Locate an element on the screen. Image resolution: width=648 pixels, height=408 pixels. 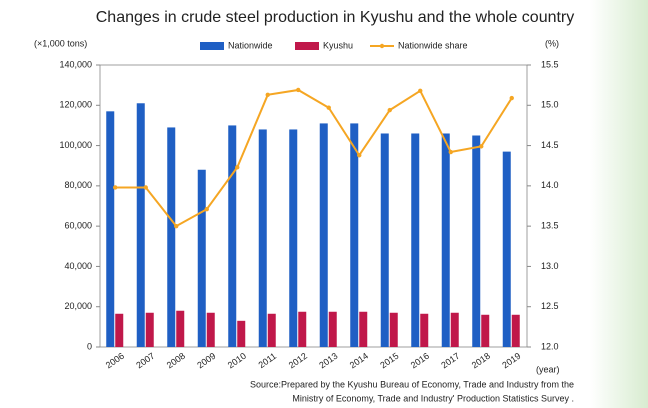
x-unit: (year) is located at coordinates (548, 369).